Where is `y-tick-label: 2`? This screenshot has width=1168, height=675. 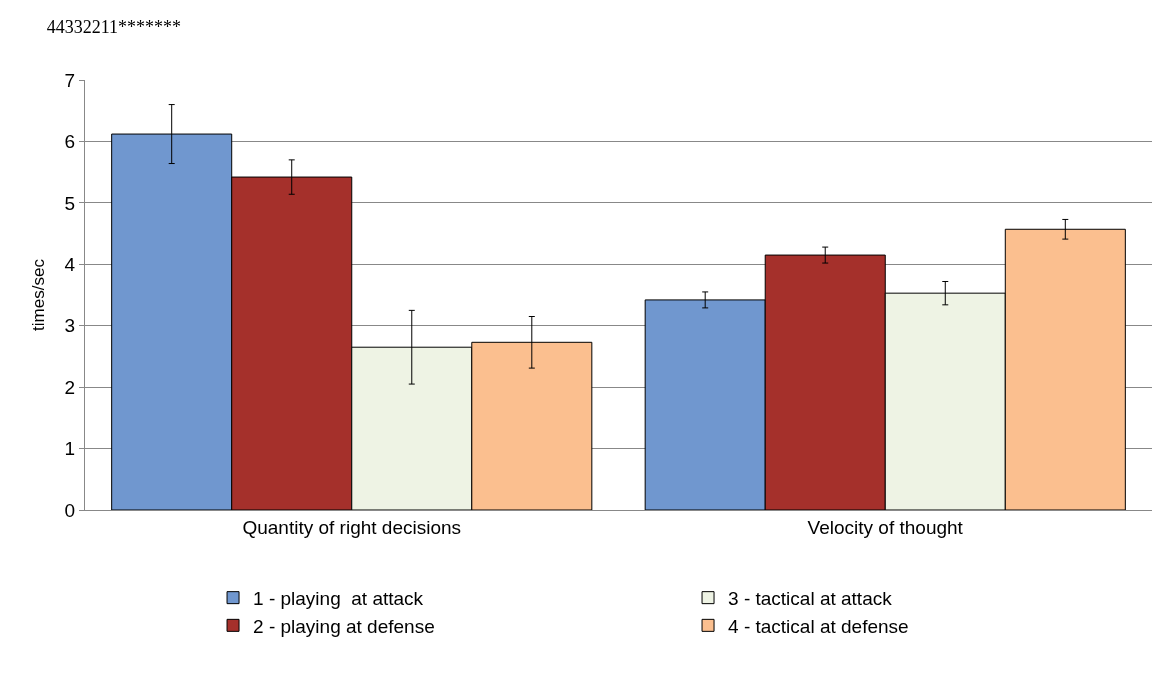
y-tick-label: 2 is located at coordinates (70, 387).